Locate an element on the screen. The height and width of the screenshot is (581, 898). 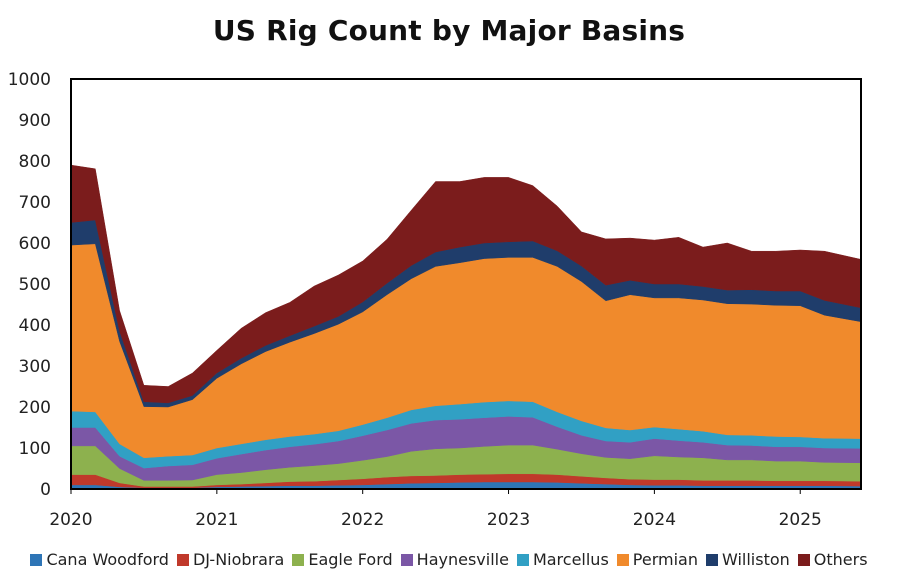
y-tick-label: 300 is located at coordinates (35, 367).